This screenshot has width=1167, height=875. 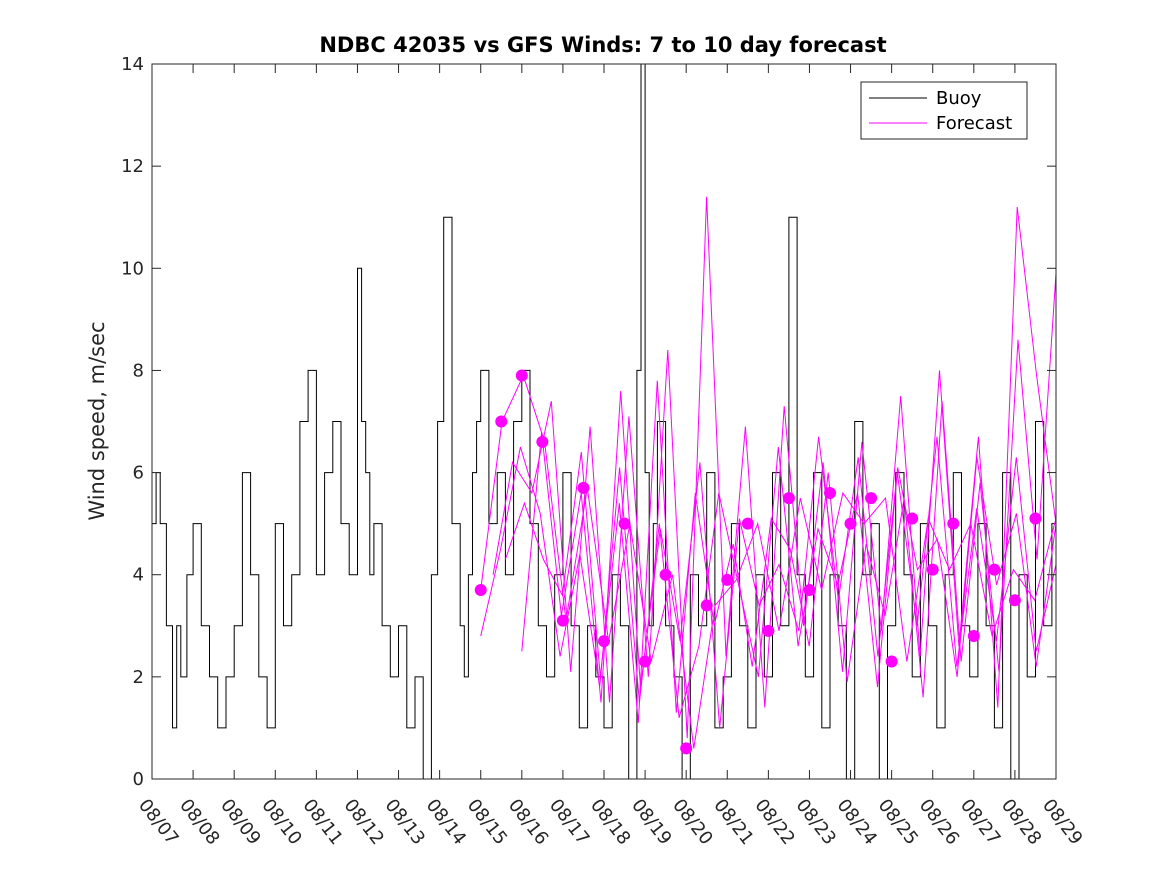 What do you see at coordinates (132, 64) in the screenshot?
I see `y-tick-label: 14` at bounding box center [132, 64].